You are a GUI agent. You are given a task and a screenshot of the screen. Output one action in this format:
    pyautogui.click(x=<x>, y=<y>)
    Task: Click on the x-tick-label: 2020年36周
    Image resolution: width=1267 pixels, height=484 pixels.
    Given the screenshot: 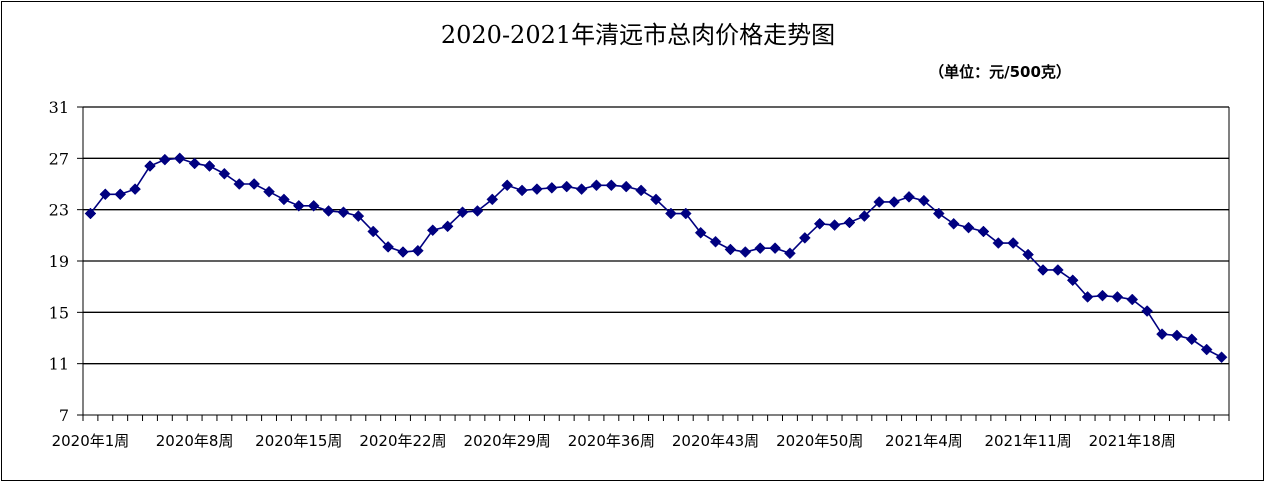 What is the action you would take?
    pyautogui.click(x=611, y=441)
    